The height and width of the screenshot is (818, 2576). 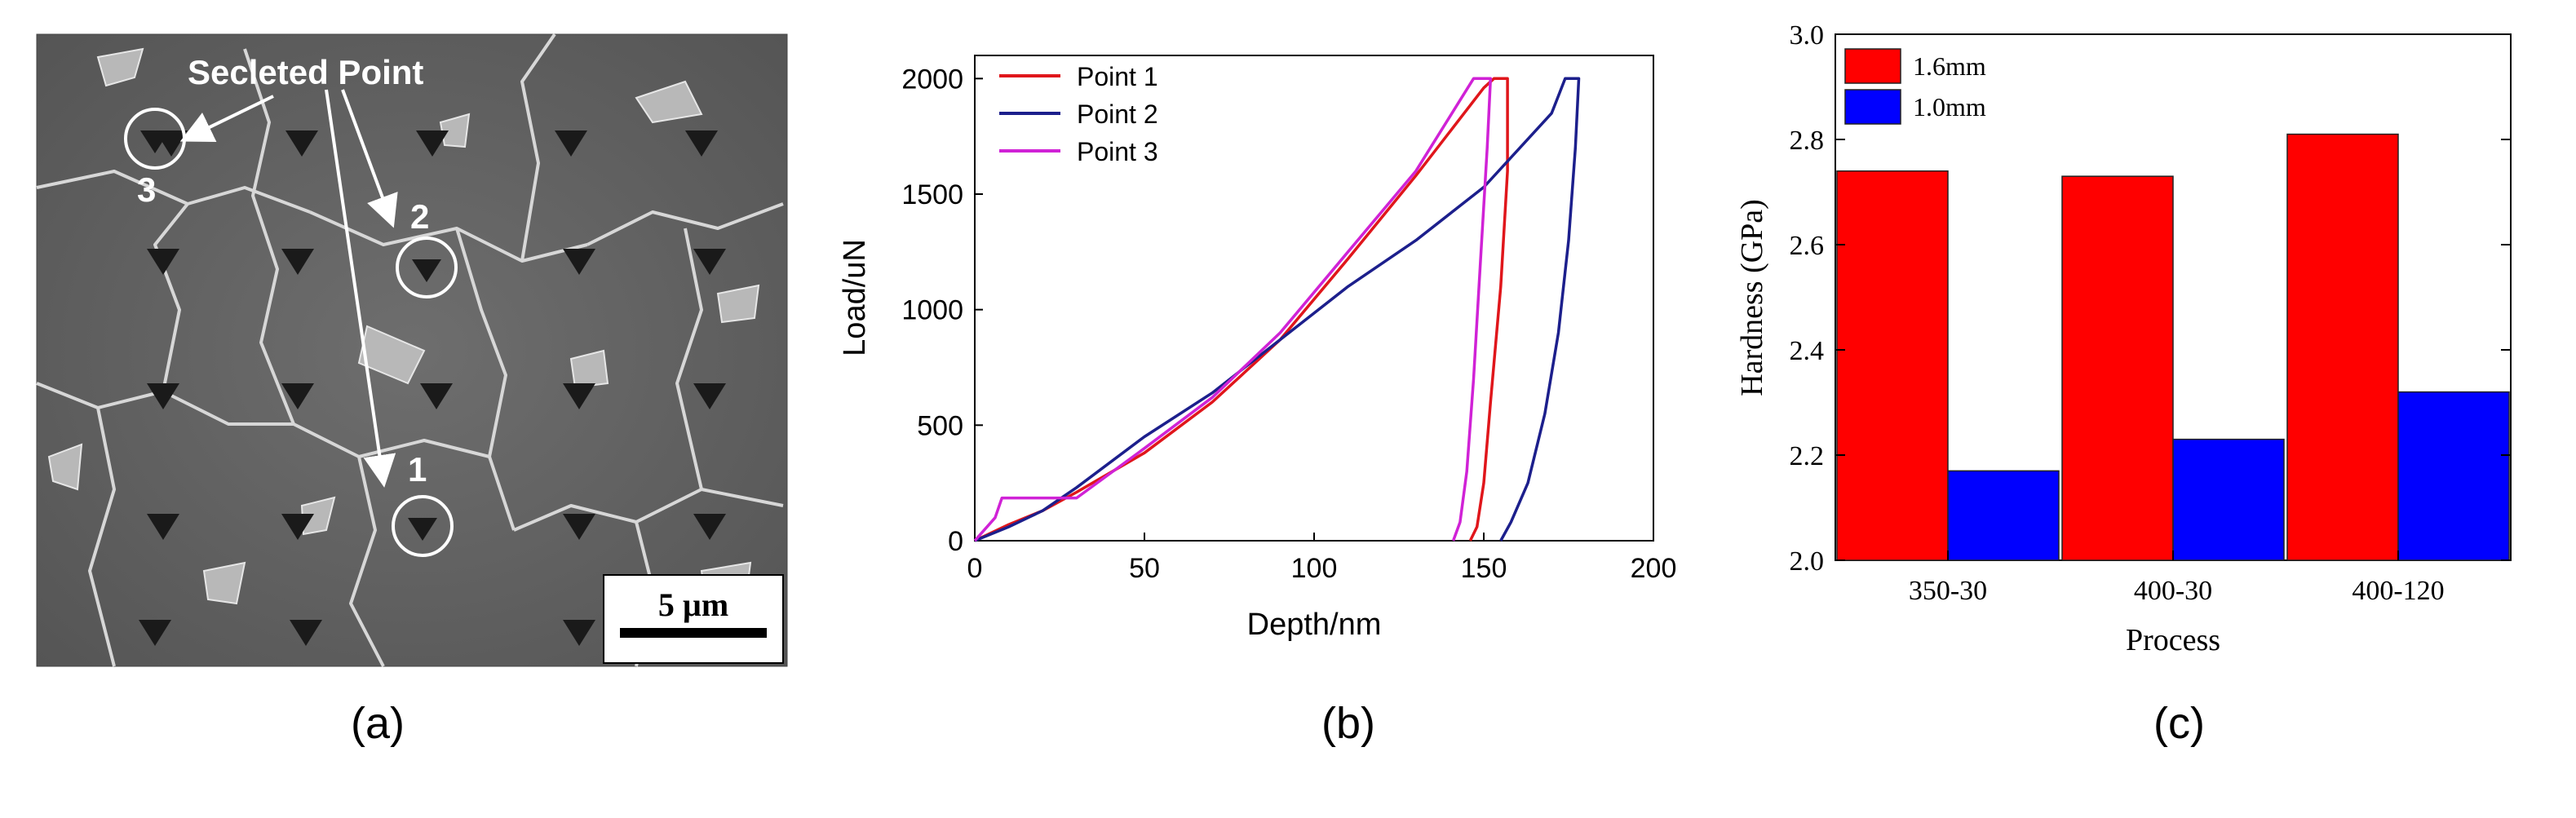 I want to click on y-tick-label: 2.0, so click(x=1807, y=561).